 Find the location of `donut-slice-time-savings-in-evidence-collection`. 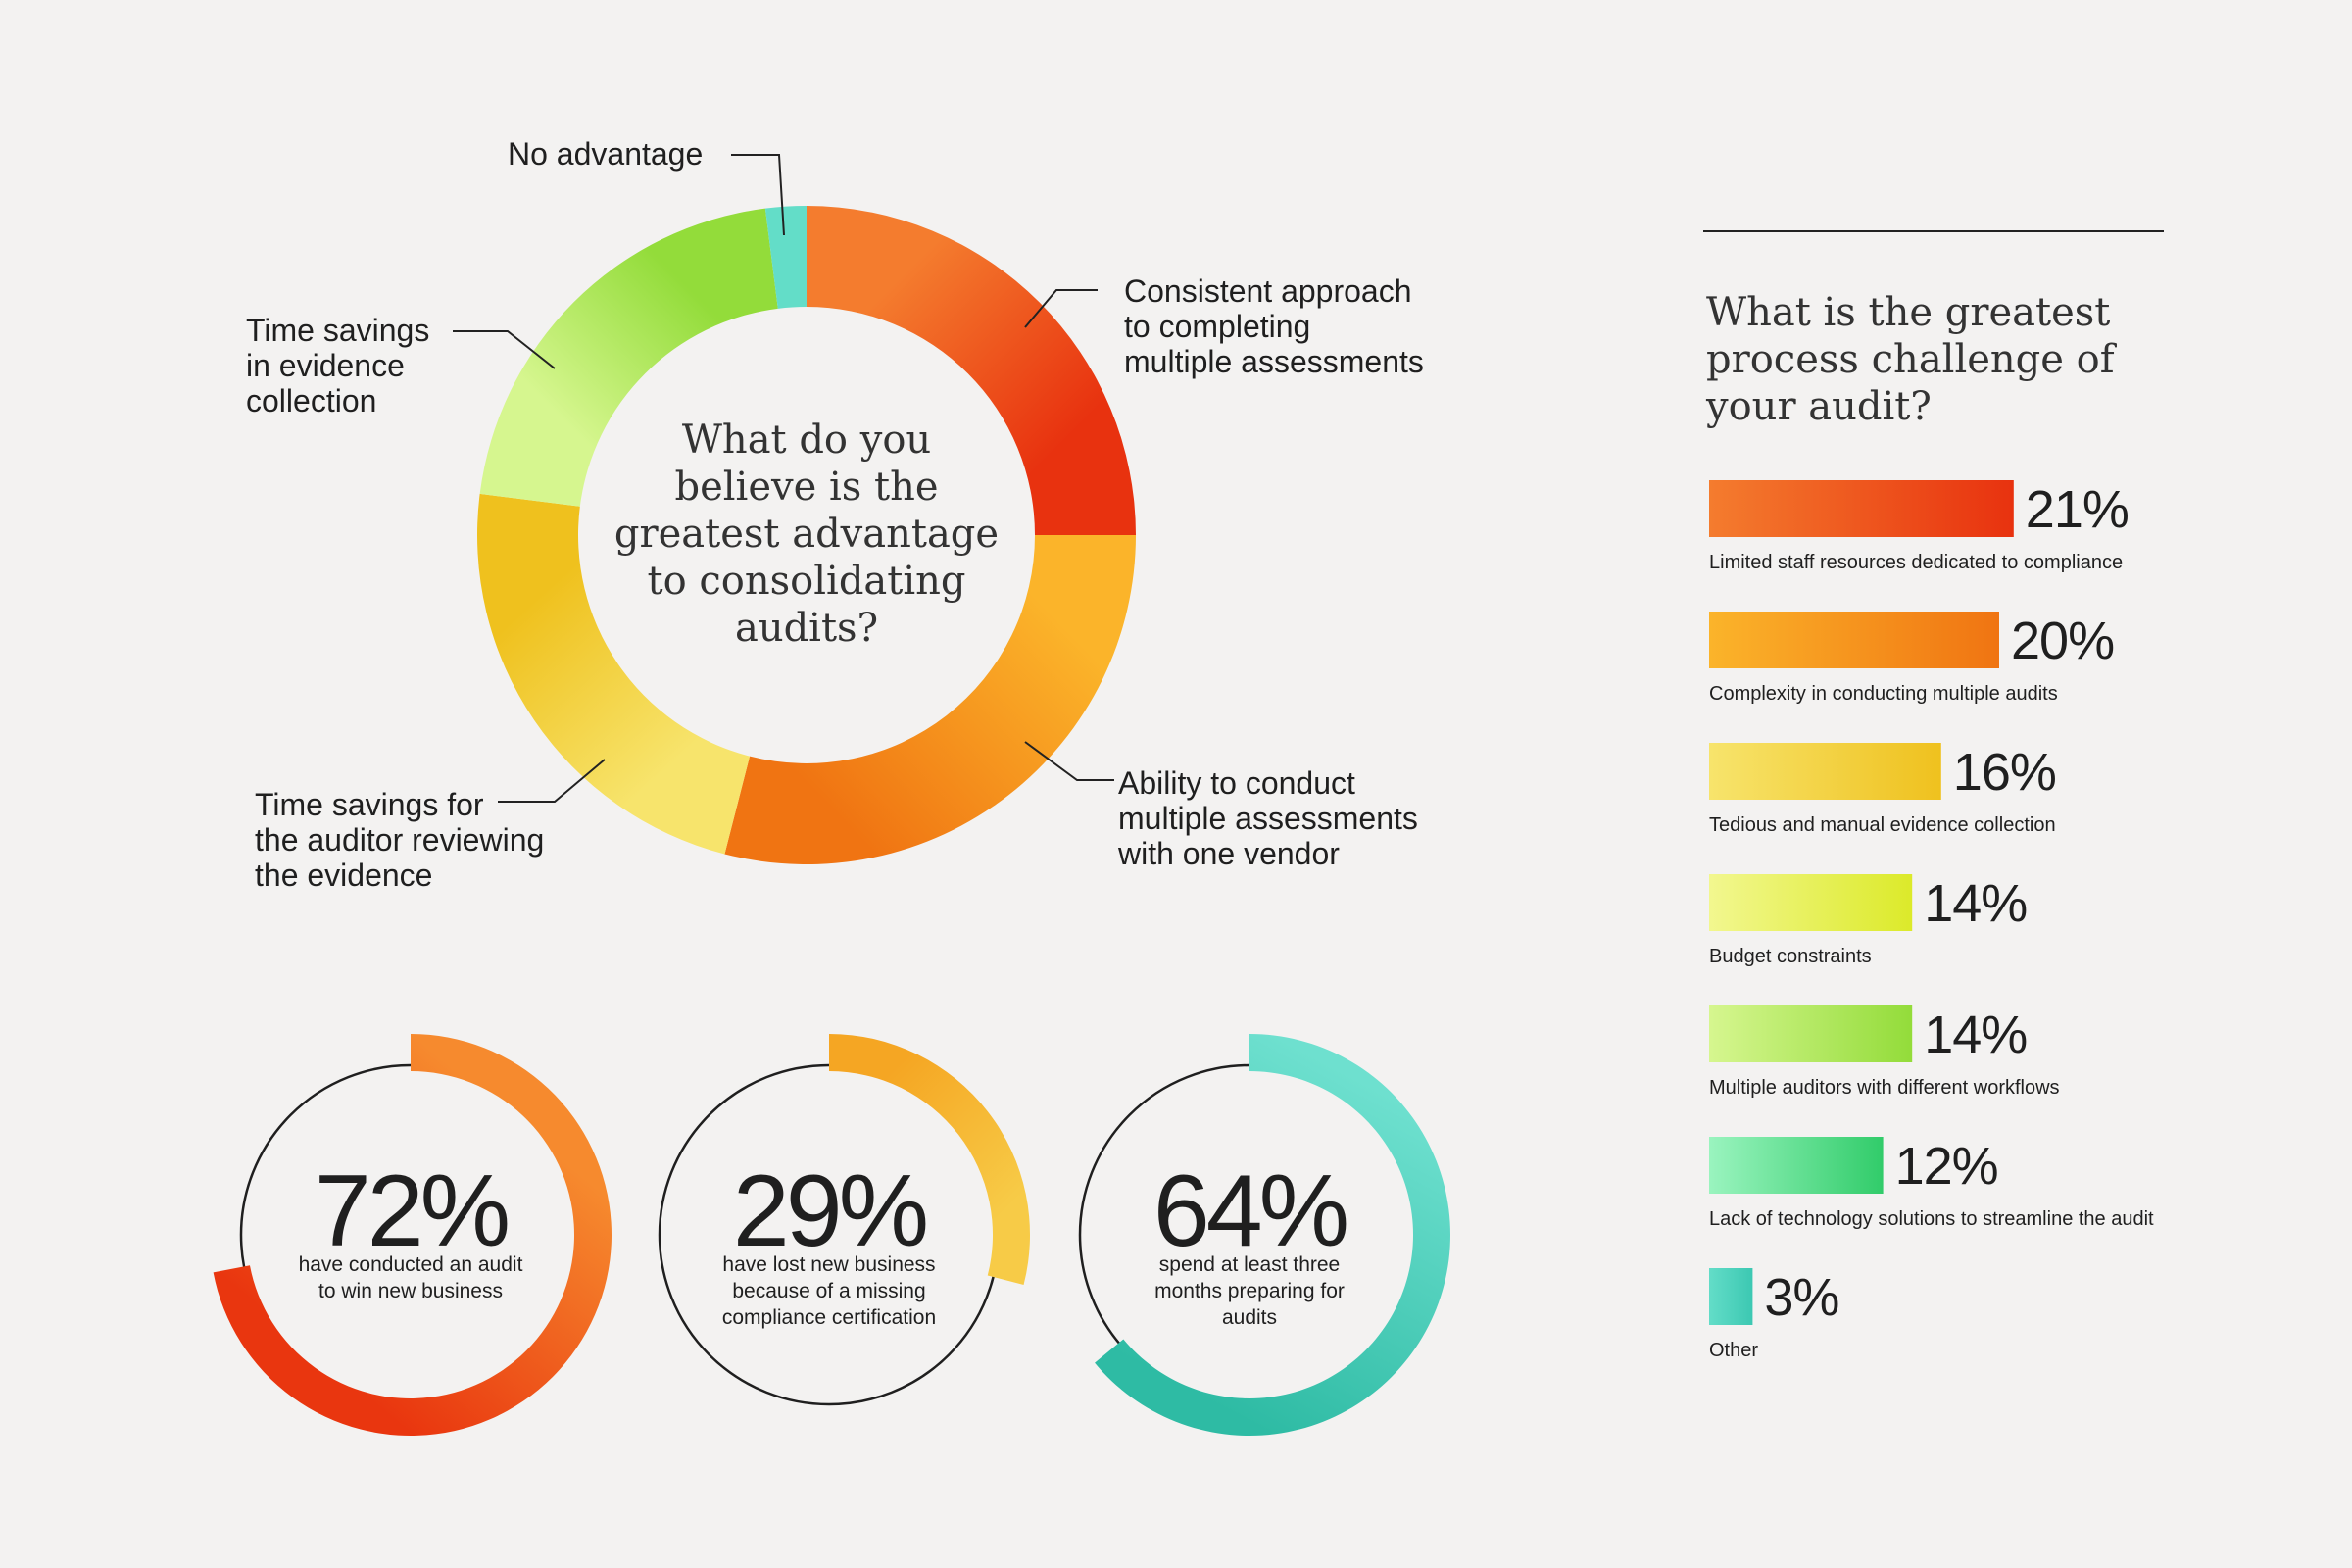

donut-slice-time-savings-in-evidence-collection is located at coordinates (628, 357).